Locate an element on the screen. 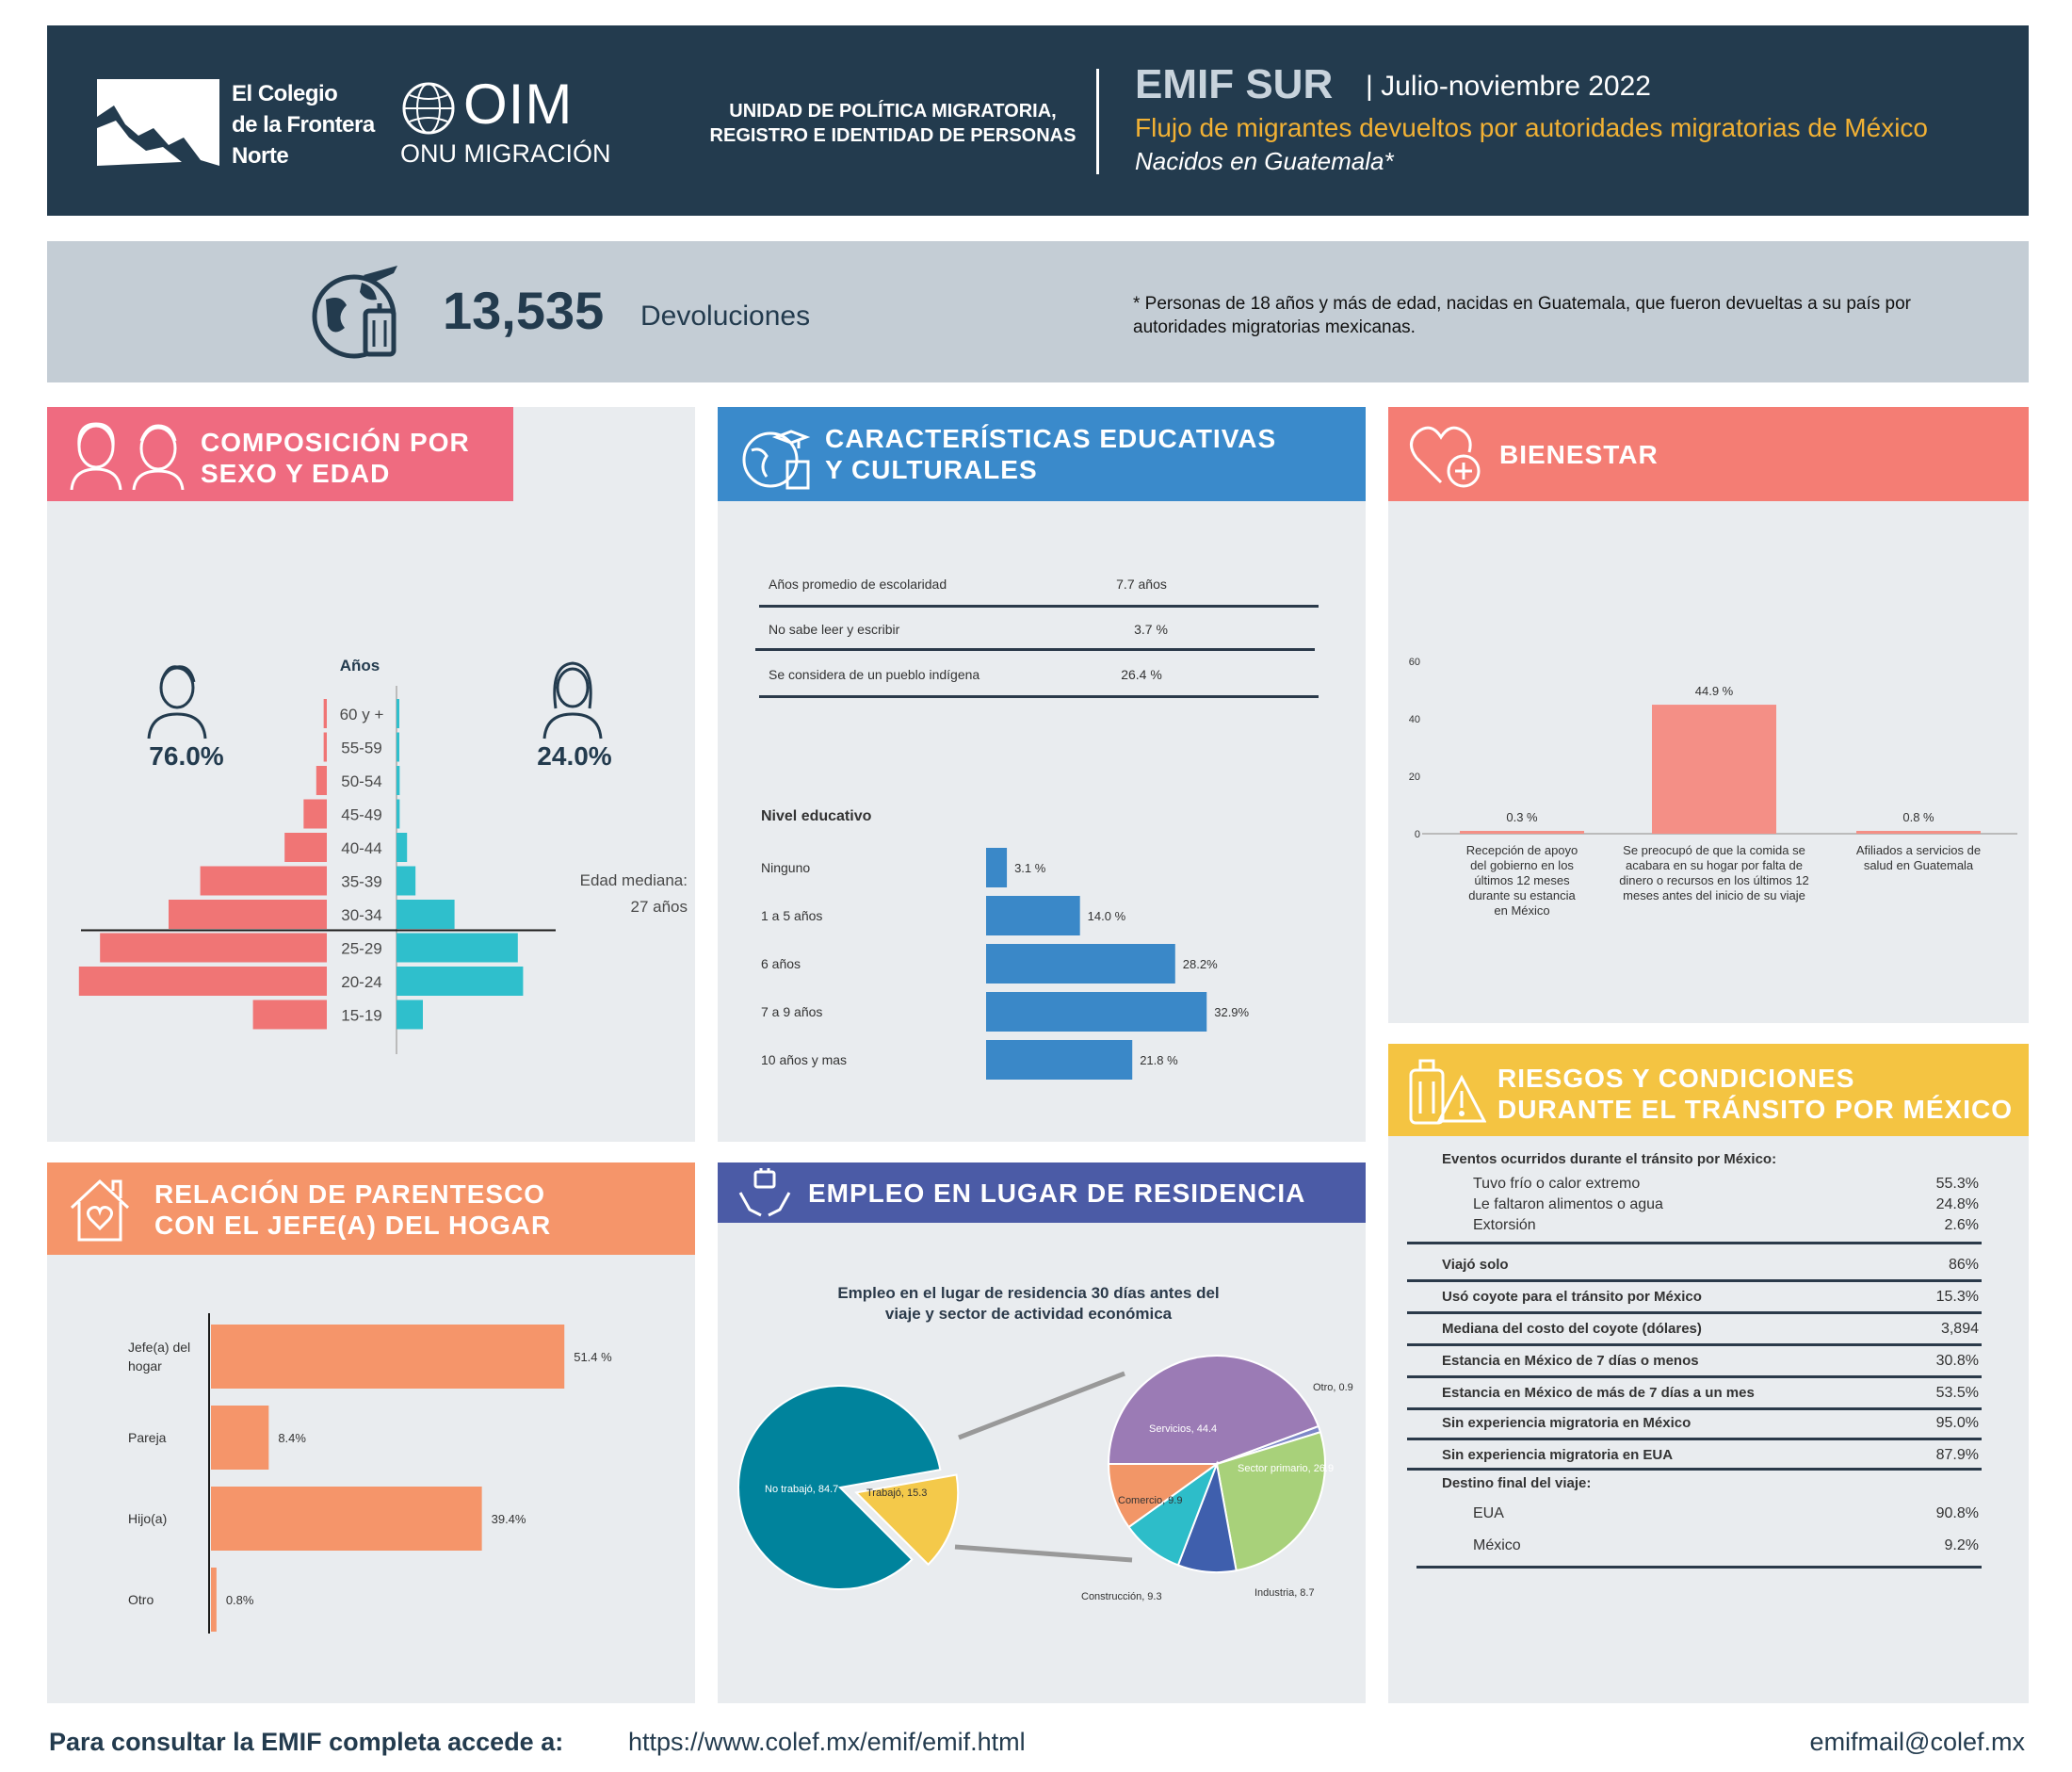  destino-label-0: EUA is located at coordinates (1489, 1513).